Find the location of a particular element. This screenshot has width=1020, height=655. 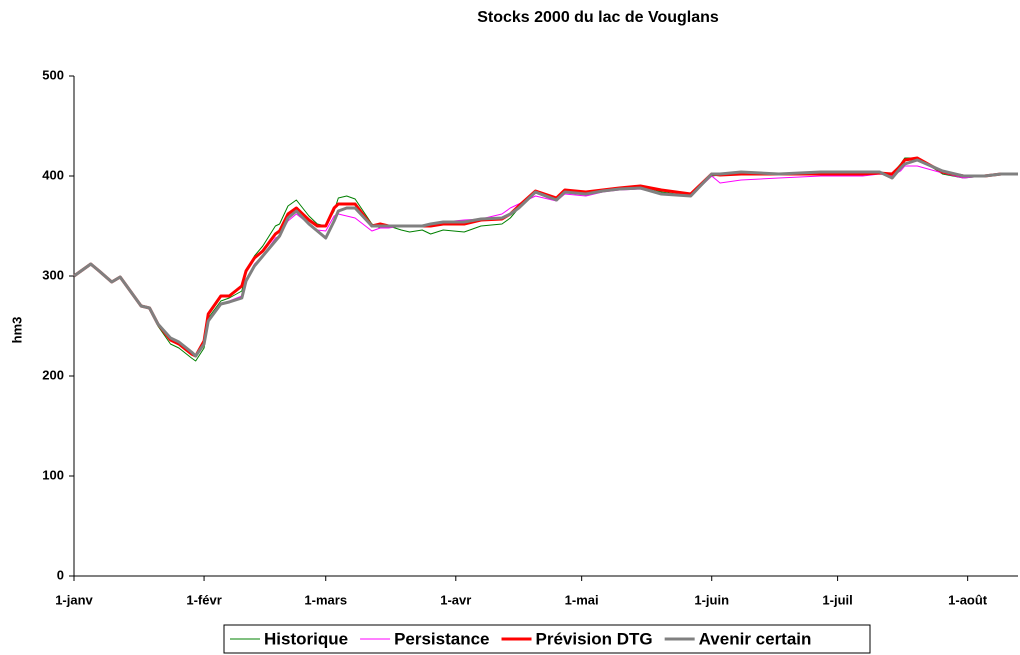

legend is located at coordinates (547, 639).